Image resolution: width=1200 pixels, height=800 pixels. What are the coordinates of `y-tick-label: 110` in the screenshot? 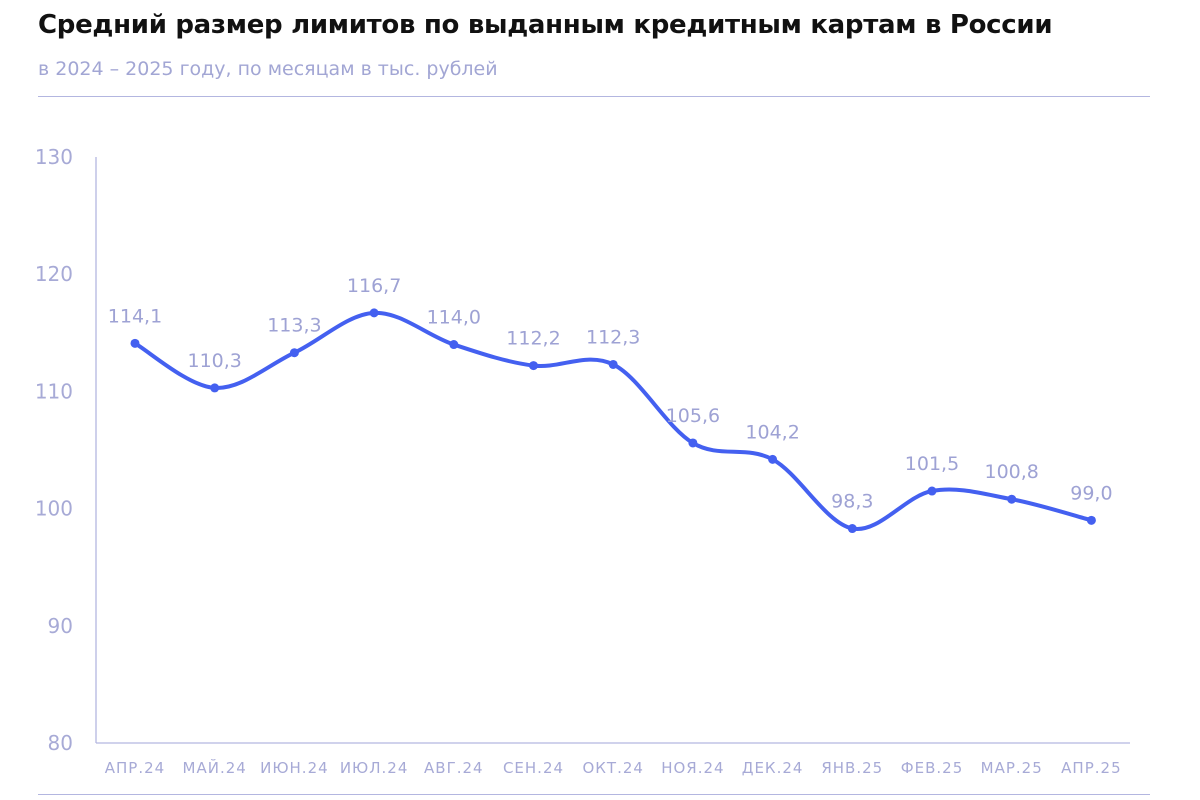 It's located at (54, 391).